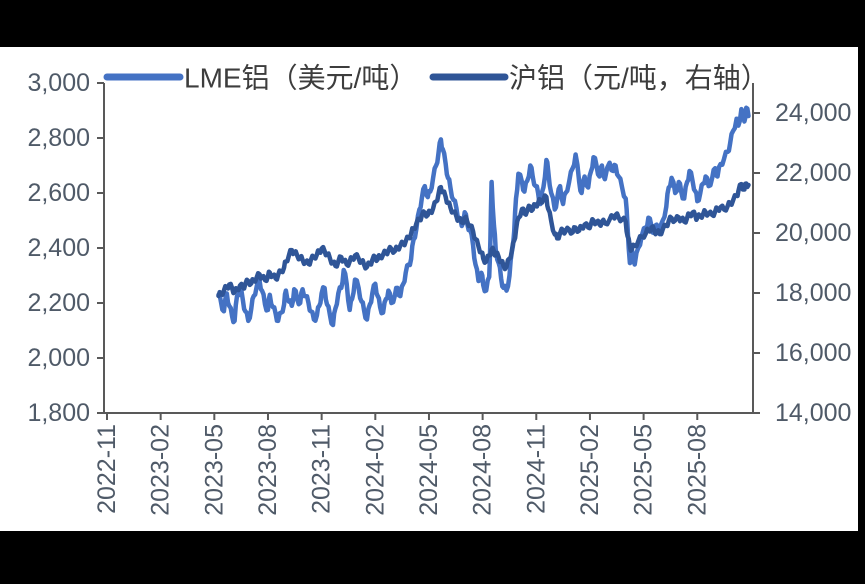 The image size is (865, 584). I want to click on left-tick-label: 2,000, so click(58, 358).